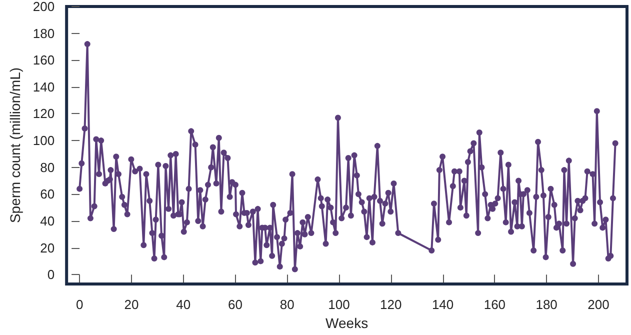 The width and height of the screenshot is (631, 335). Describe the element at coordinates (347, 323) in the screenshot. I see `x-axis-title: Weeks` at that location.